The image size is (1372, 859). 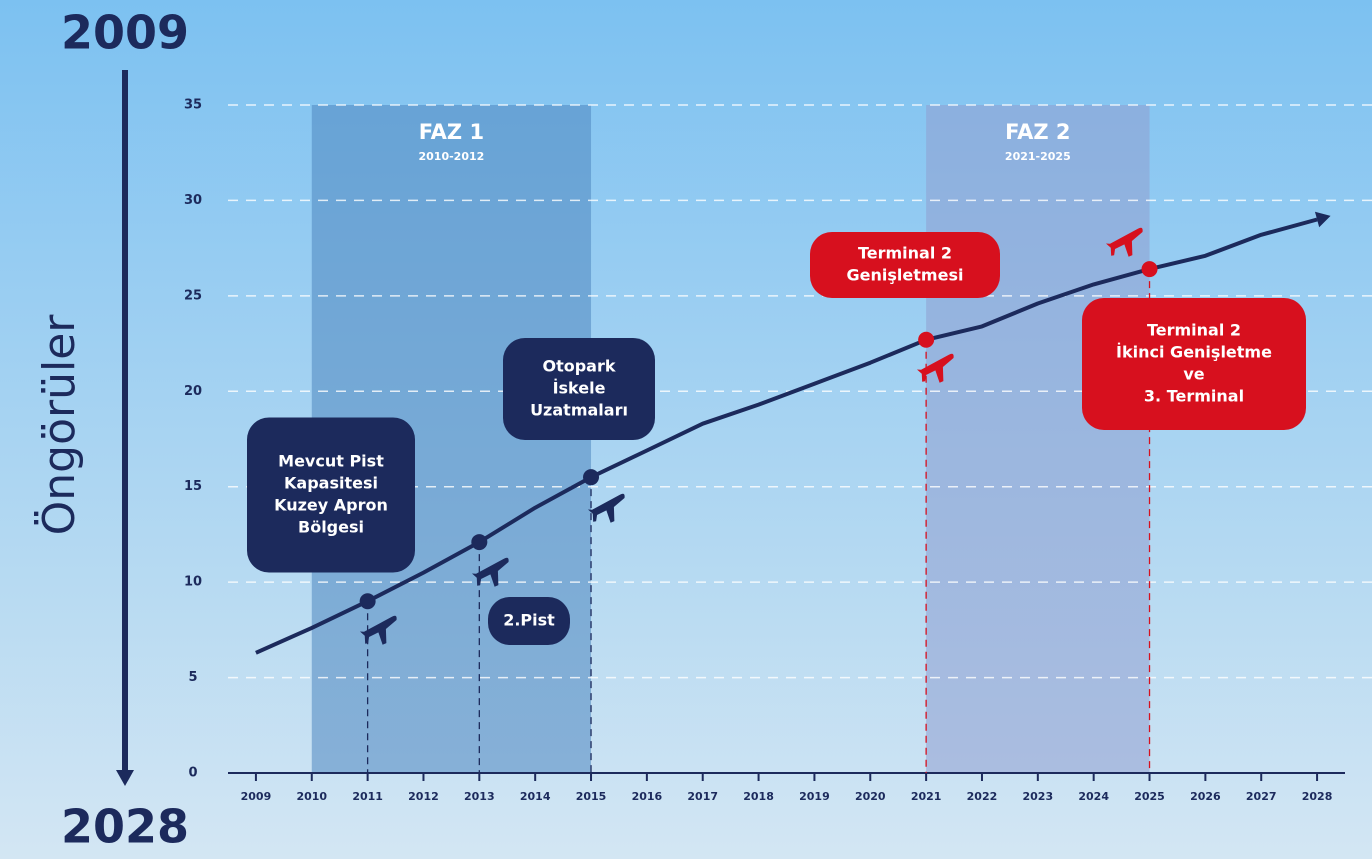 I want to click on x-tick-label: 2009, so click(x=256, y=796).